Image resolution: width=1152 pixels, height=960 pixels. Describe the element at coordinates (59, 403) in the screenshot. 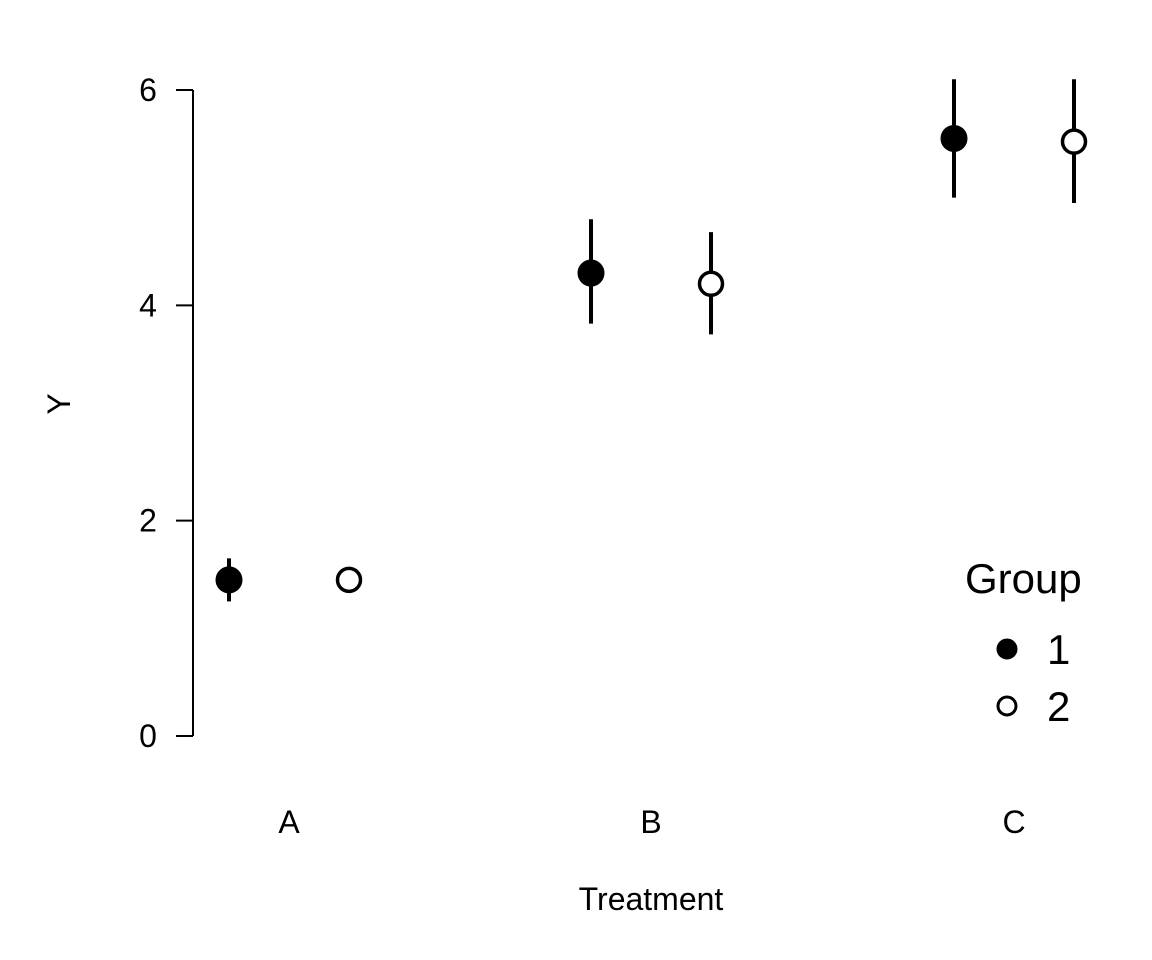

I see `y-axis-title: Y` at that location.